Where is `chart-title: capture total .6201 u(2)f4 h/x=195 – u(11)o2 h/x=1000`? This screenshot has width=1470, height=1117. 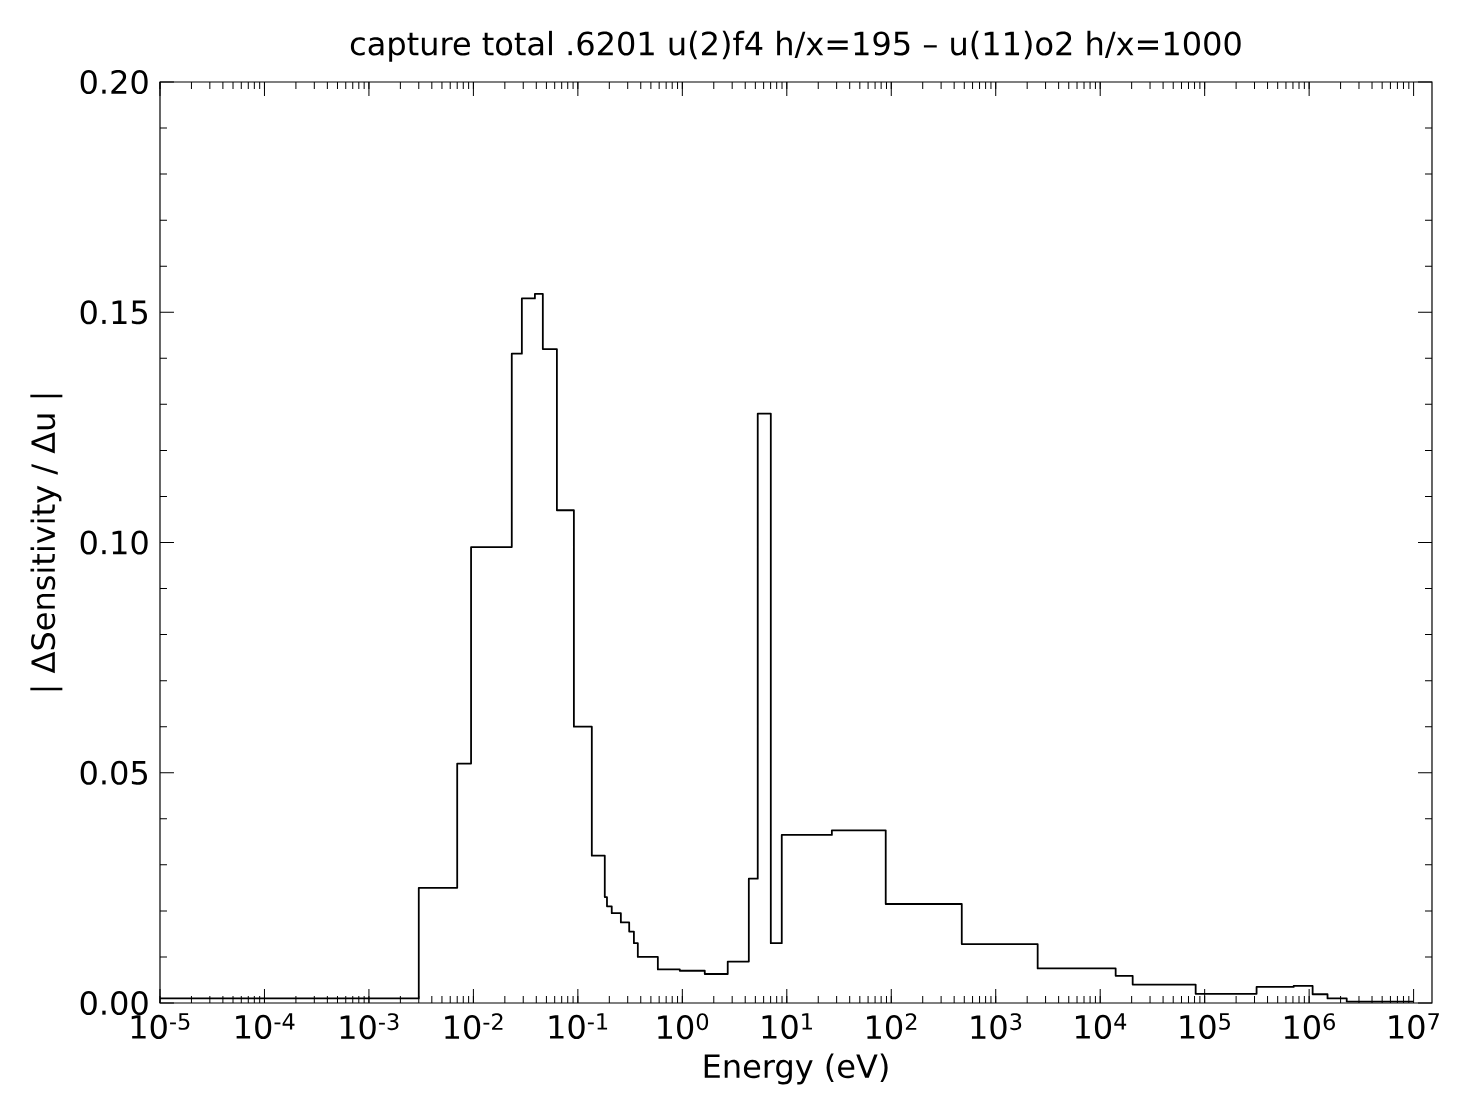
chart-title: capture total .6201 u(2)f4 h/x=195 – u(11)o2 h/x=1000 is located at coordinates (795, 46).